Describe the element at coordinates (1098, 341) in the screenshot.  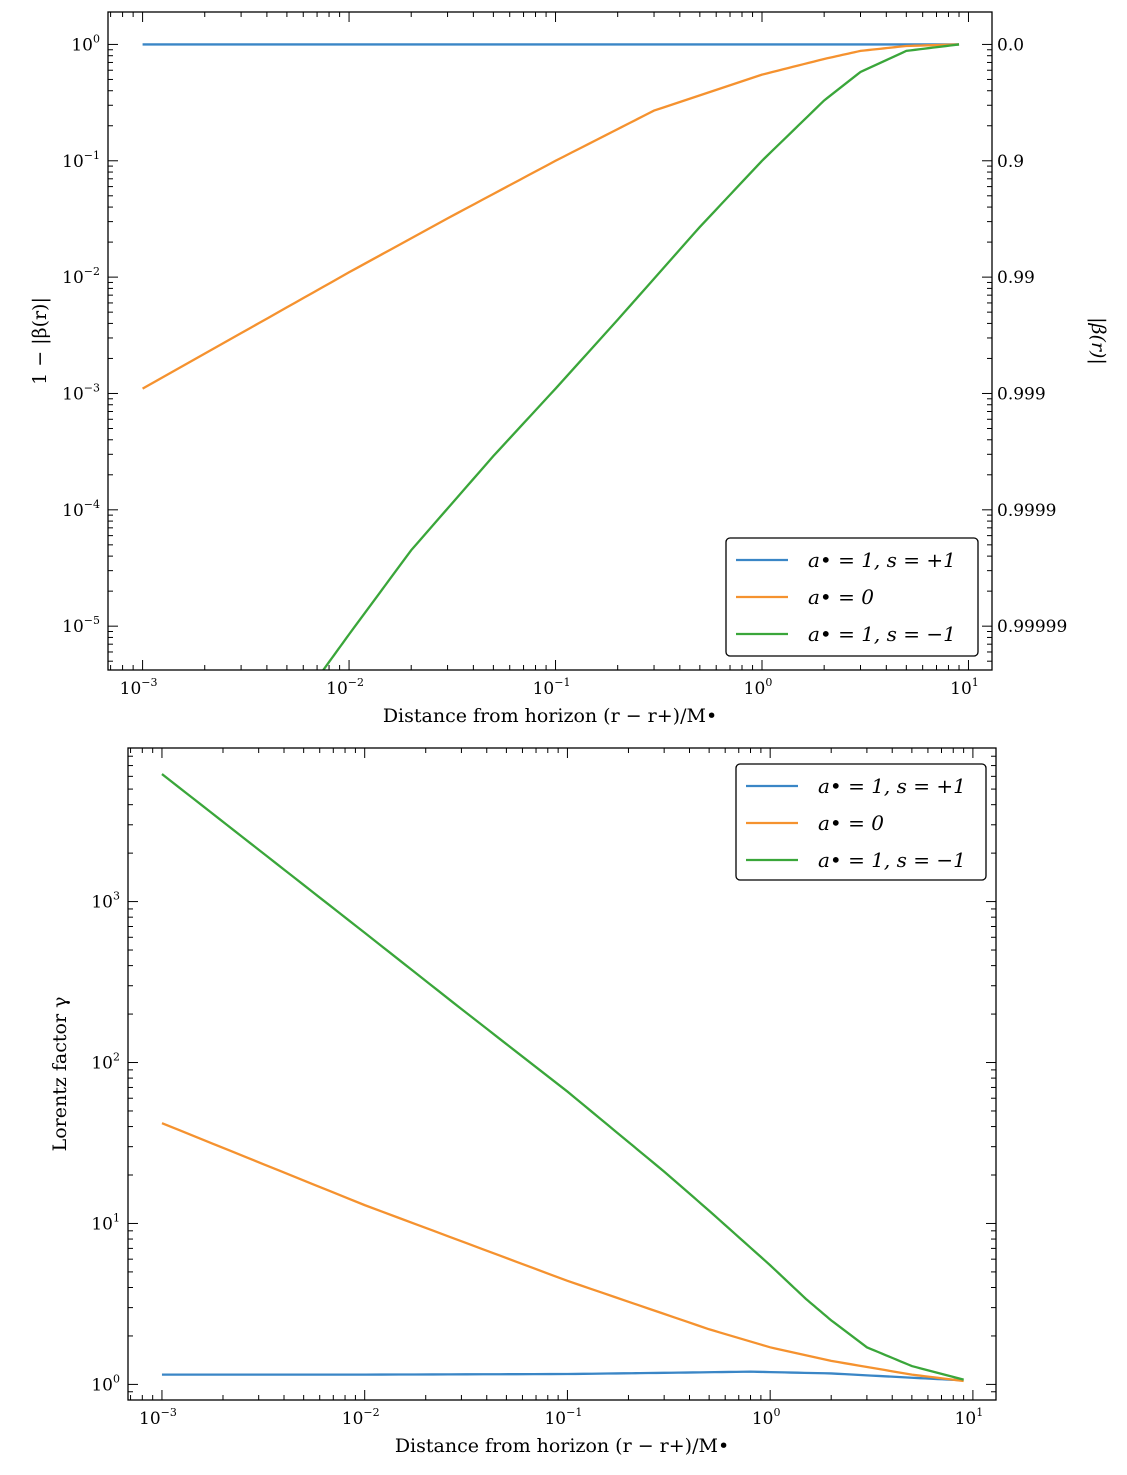
I see `y-axis-right-label: |β(r)|` at that location.